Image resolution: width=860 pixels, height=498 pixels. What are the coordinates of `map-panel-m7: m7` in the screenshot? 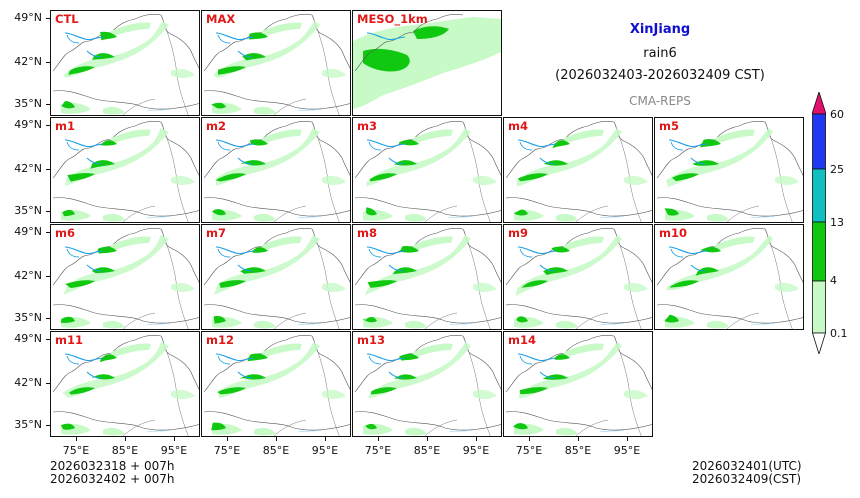 It's located at (276, 277).